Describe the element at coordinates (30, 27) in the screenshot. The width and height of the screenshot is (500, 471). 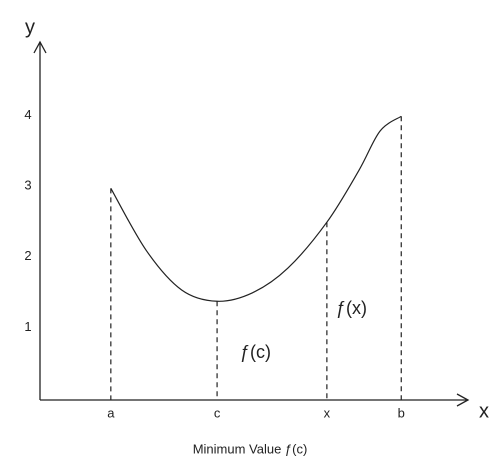
I see `y-axis-label: y` at that location.